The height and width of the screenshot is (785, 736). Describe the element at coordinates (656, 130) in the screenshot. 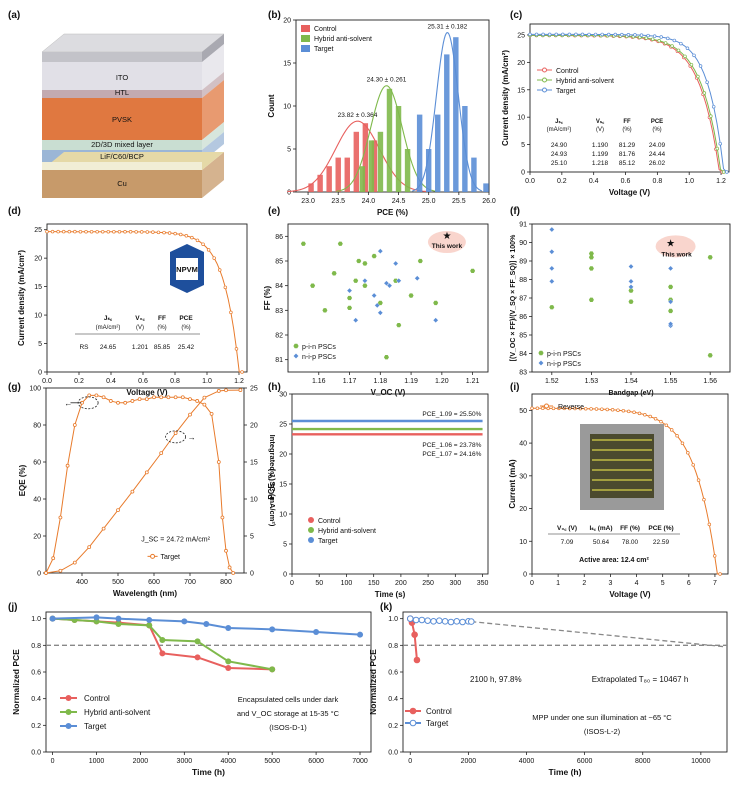

I see `table-header-unit: (%)` at that location.